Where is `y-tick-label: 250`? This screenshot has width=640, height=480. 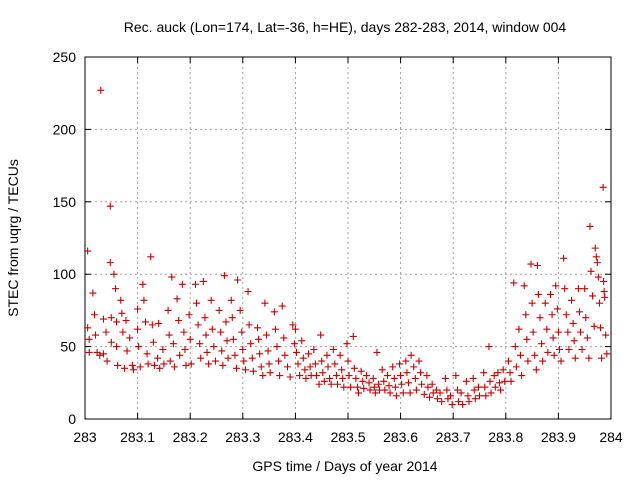 y-tick-label: 250 is located at coordinates (65, 57).